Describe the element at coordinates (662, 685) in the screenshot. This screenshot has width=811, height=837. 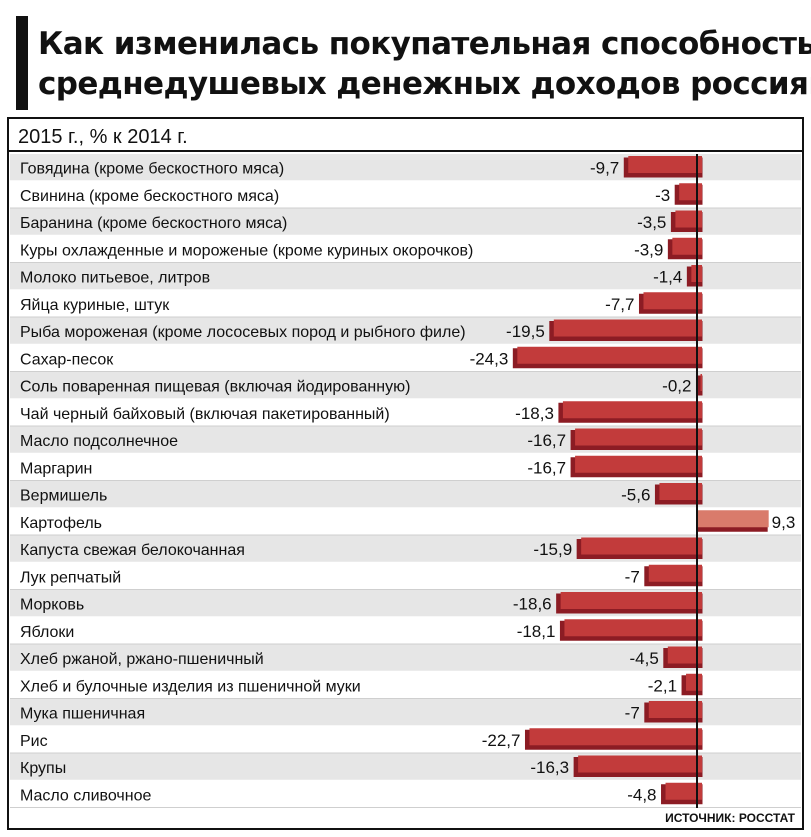
I see `value-label: -2,1` at that location.